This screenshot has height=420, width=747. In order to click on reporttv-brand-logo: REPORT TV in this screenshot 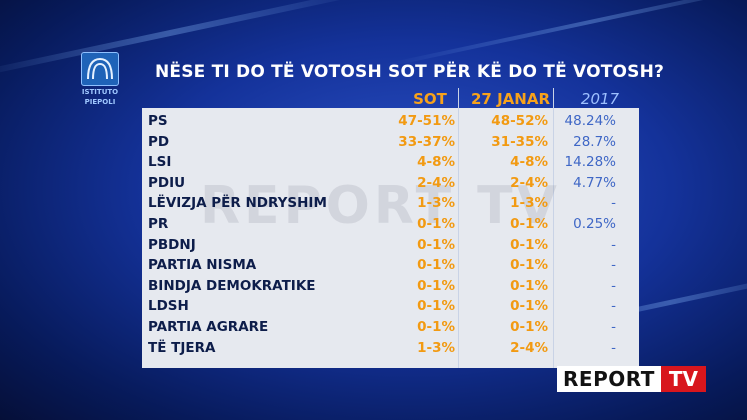, I will do `click(631, 379)`.